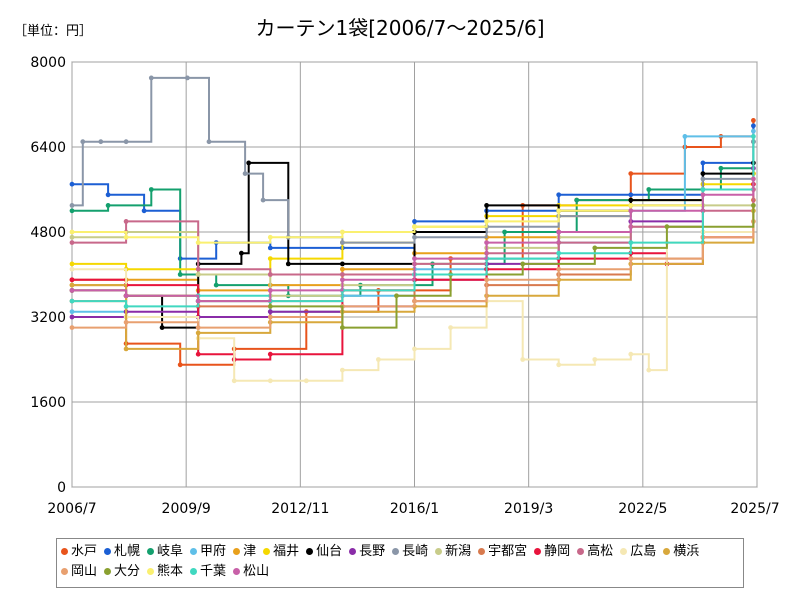 Image resolution: width=800 pixels, height=600 pixels. I want to click on x-tick-label: 2025/7, so click(754, 509).